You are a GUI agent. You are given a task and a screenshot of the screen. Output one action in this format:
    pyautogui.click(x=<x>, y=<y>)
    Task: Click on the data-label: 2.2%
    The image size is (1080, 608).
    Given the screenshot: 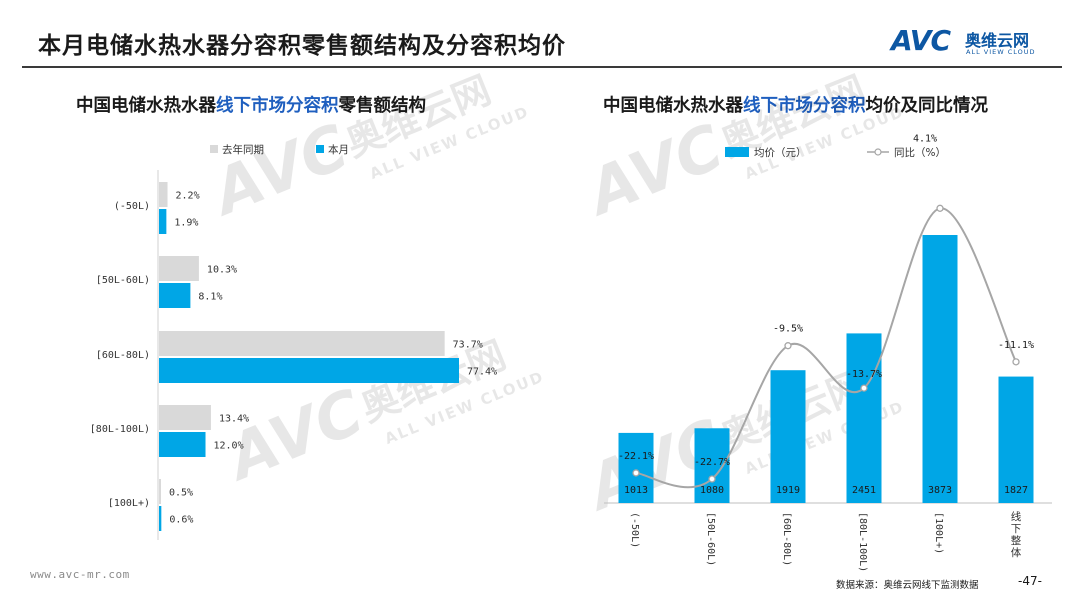 What is the action you would take?
    pyautogui.click(x=188, y=196)
    